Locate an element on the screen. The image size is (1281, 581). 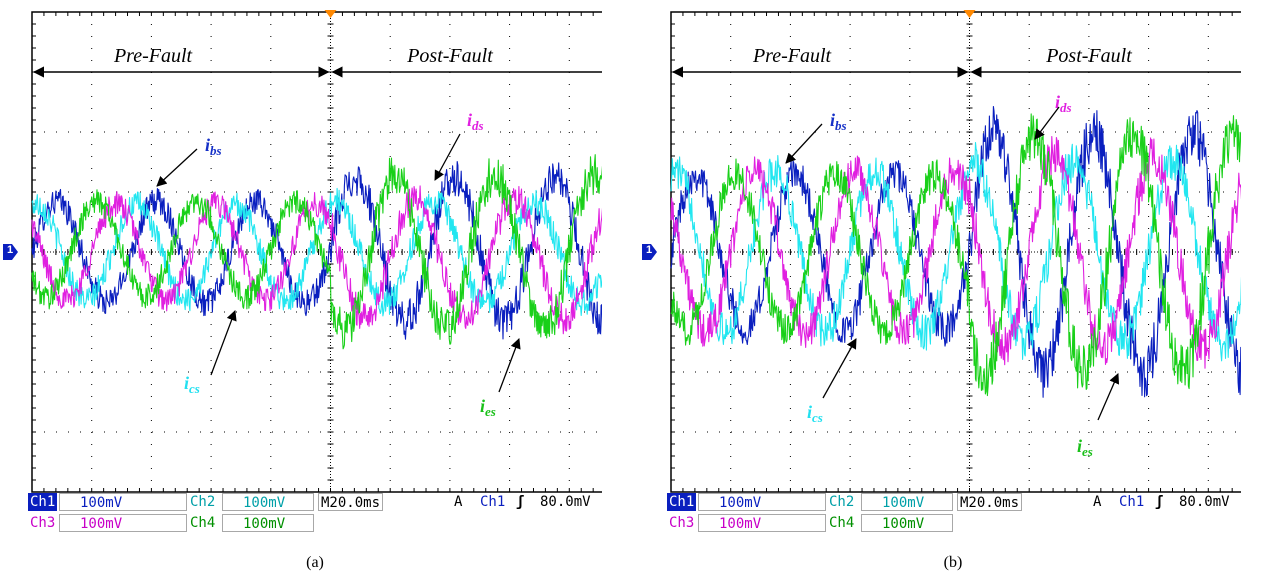
figure-caption-a: (a) is located at coordinates (315, 562).